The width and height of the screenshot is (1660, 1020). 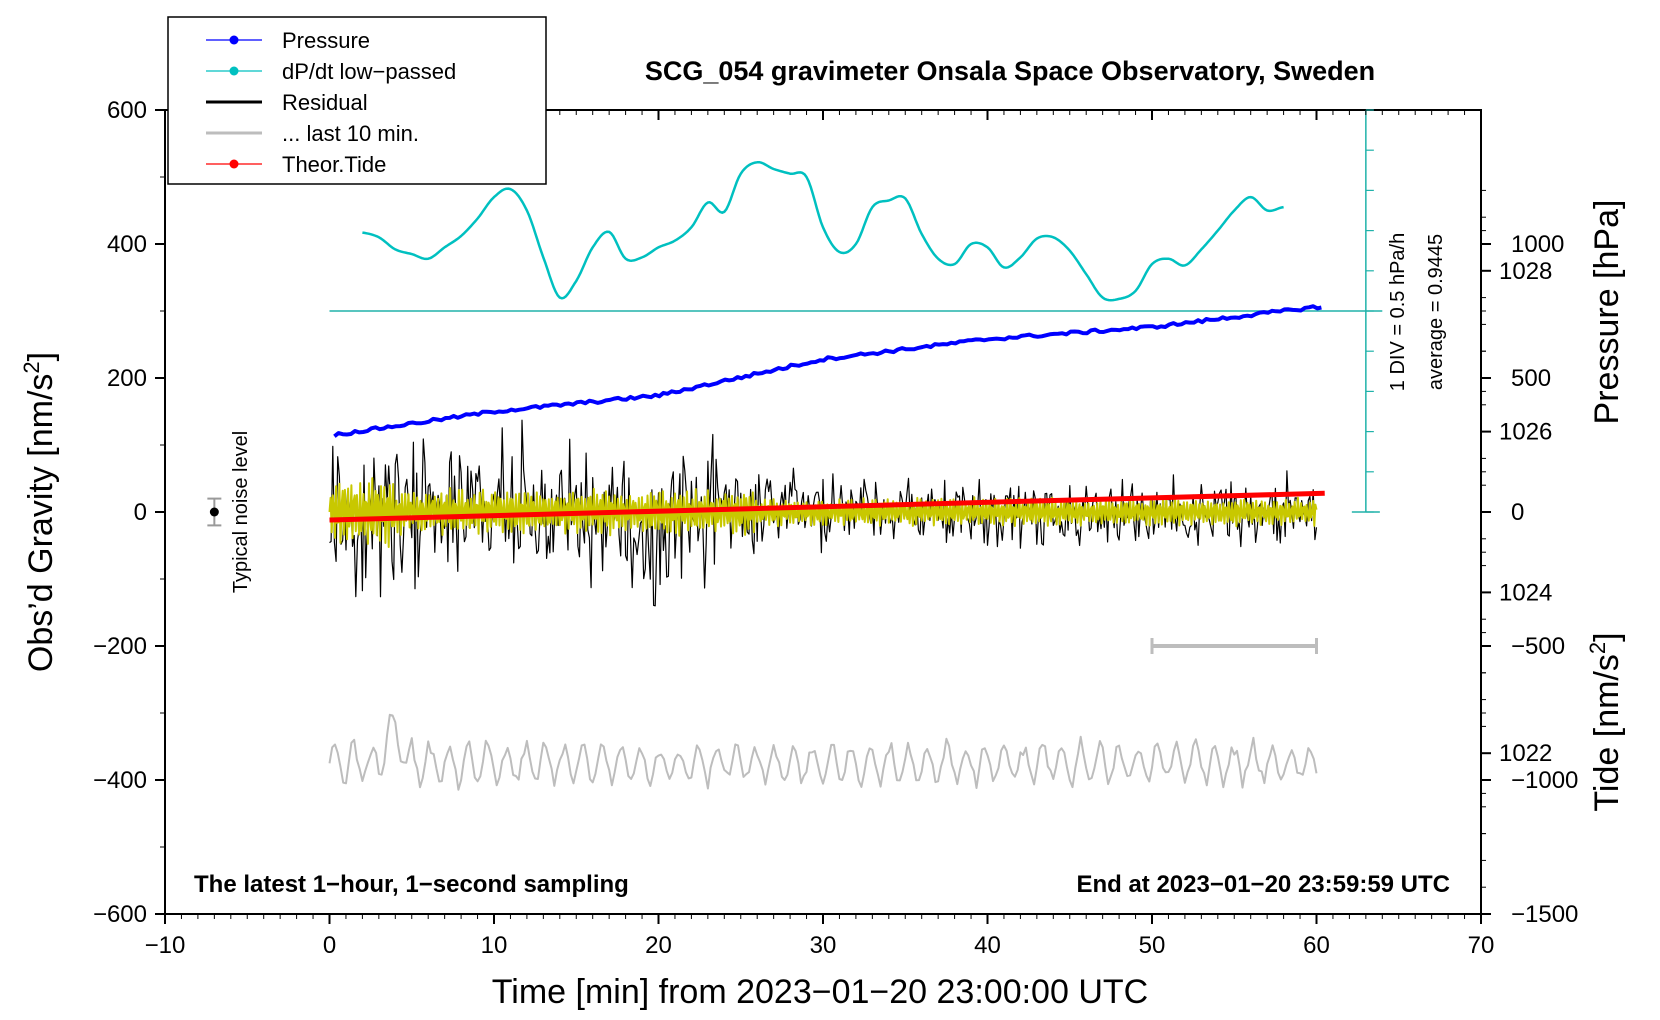 What do you see at coordinates (140, 512) in the screenshot?
I see `y-tick-label: 0` at bounding box center [140, 512].